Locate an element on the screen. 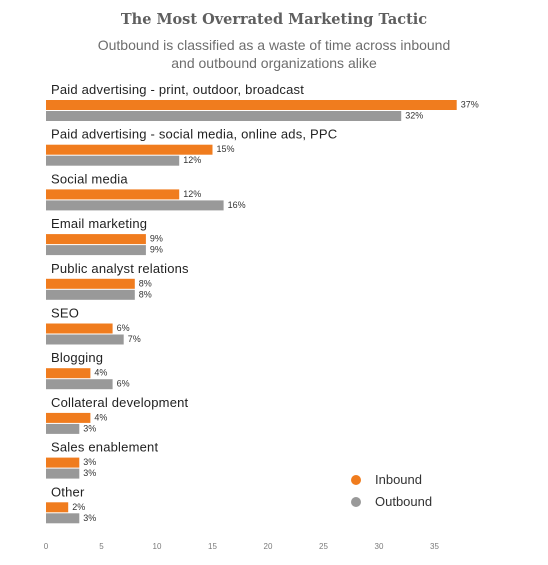  category-label: Sales enablement is located at coordinates (104, 447).